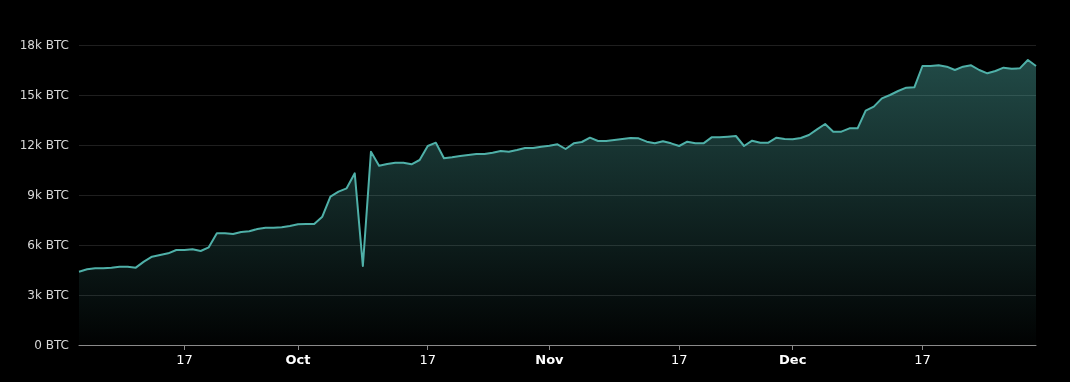 This screenshot has height=382, width=1070. Describe the element at coordinates (48, 195) in the screenshot. I see `y-tick-label: 9k BTC` at that location.